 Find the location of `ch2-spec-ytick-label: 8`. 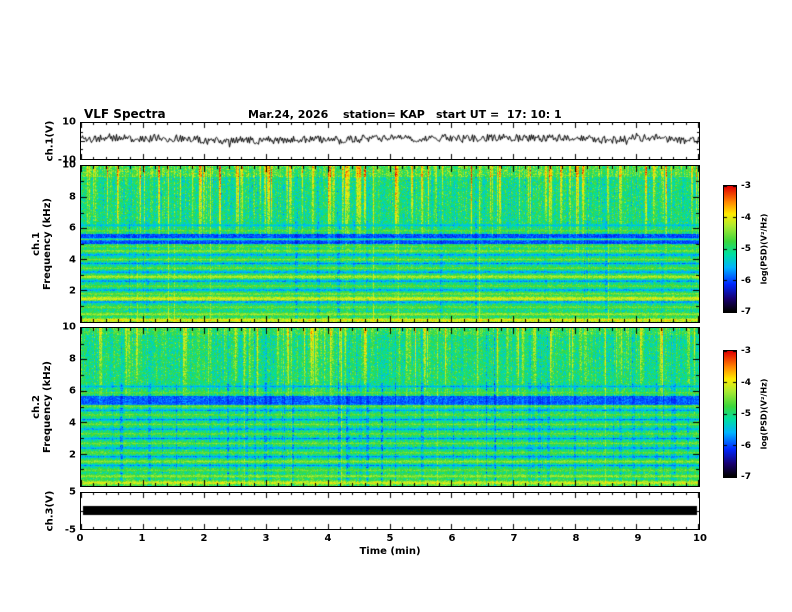

ch2-spec-ytick-label: 8 is located at coordinates (72, 359).